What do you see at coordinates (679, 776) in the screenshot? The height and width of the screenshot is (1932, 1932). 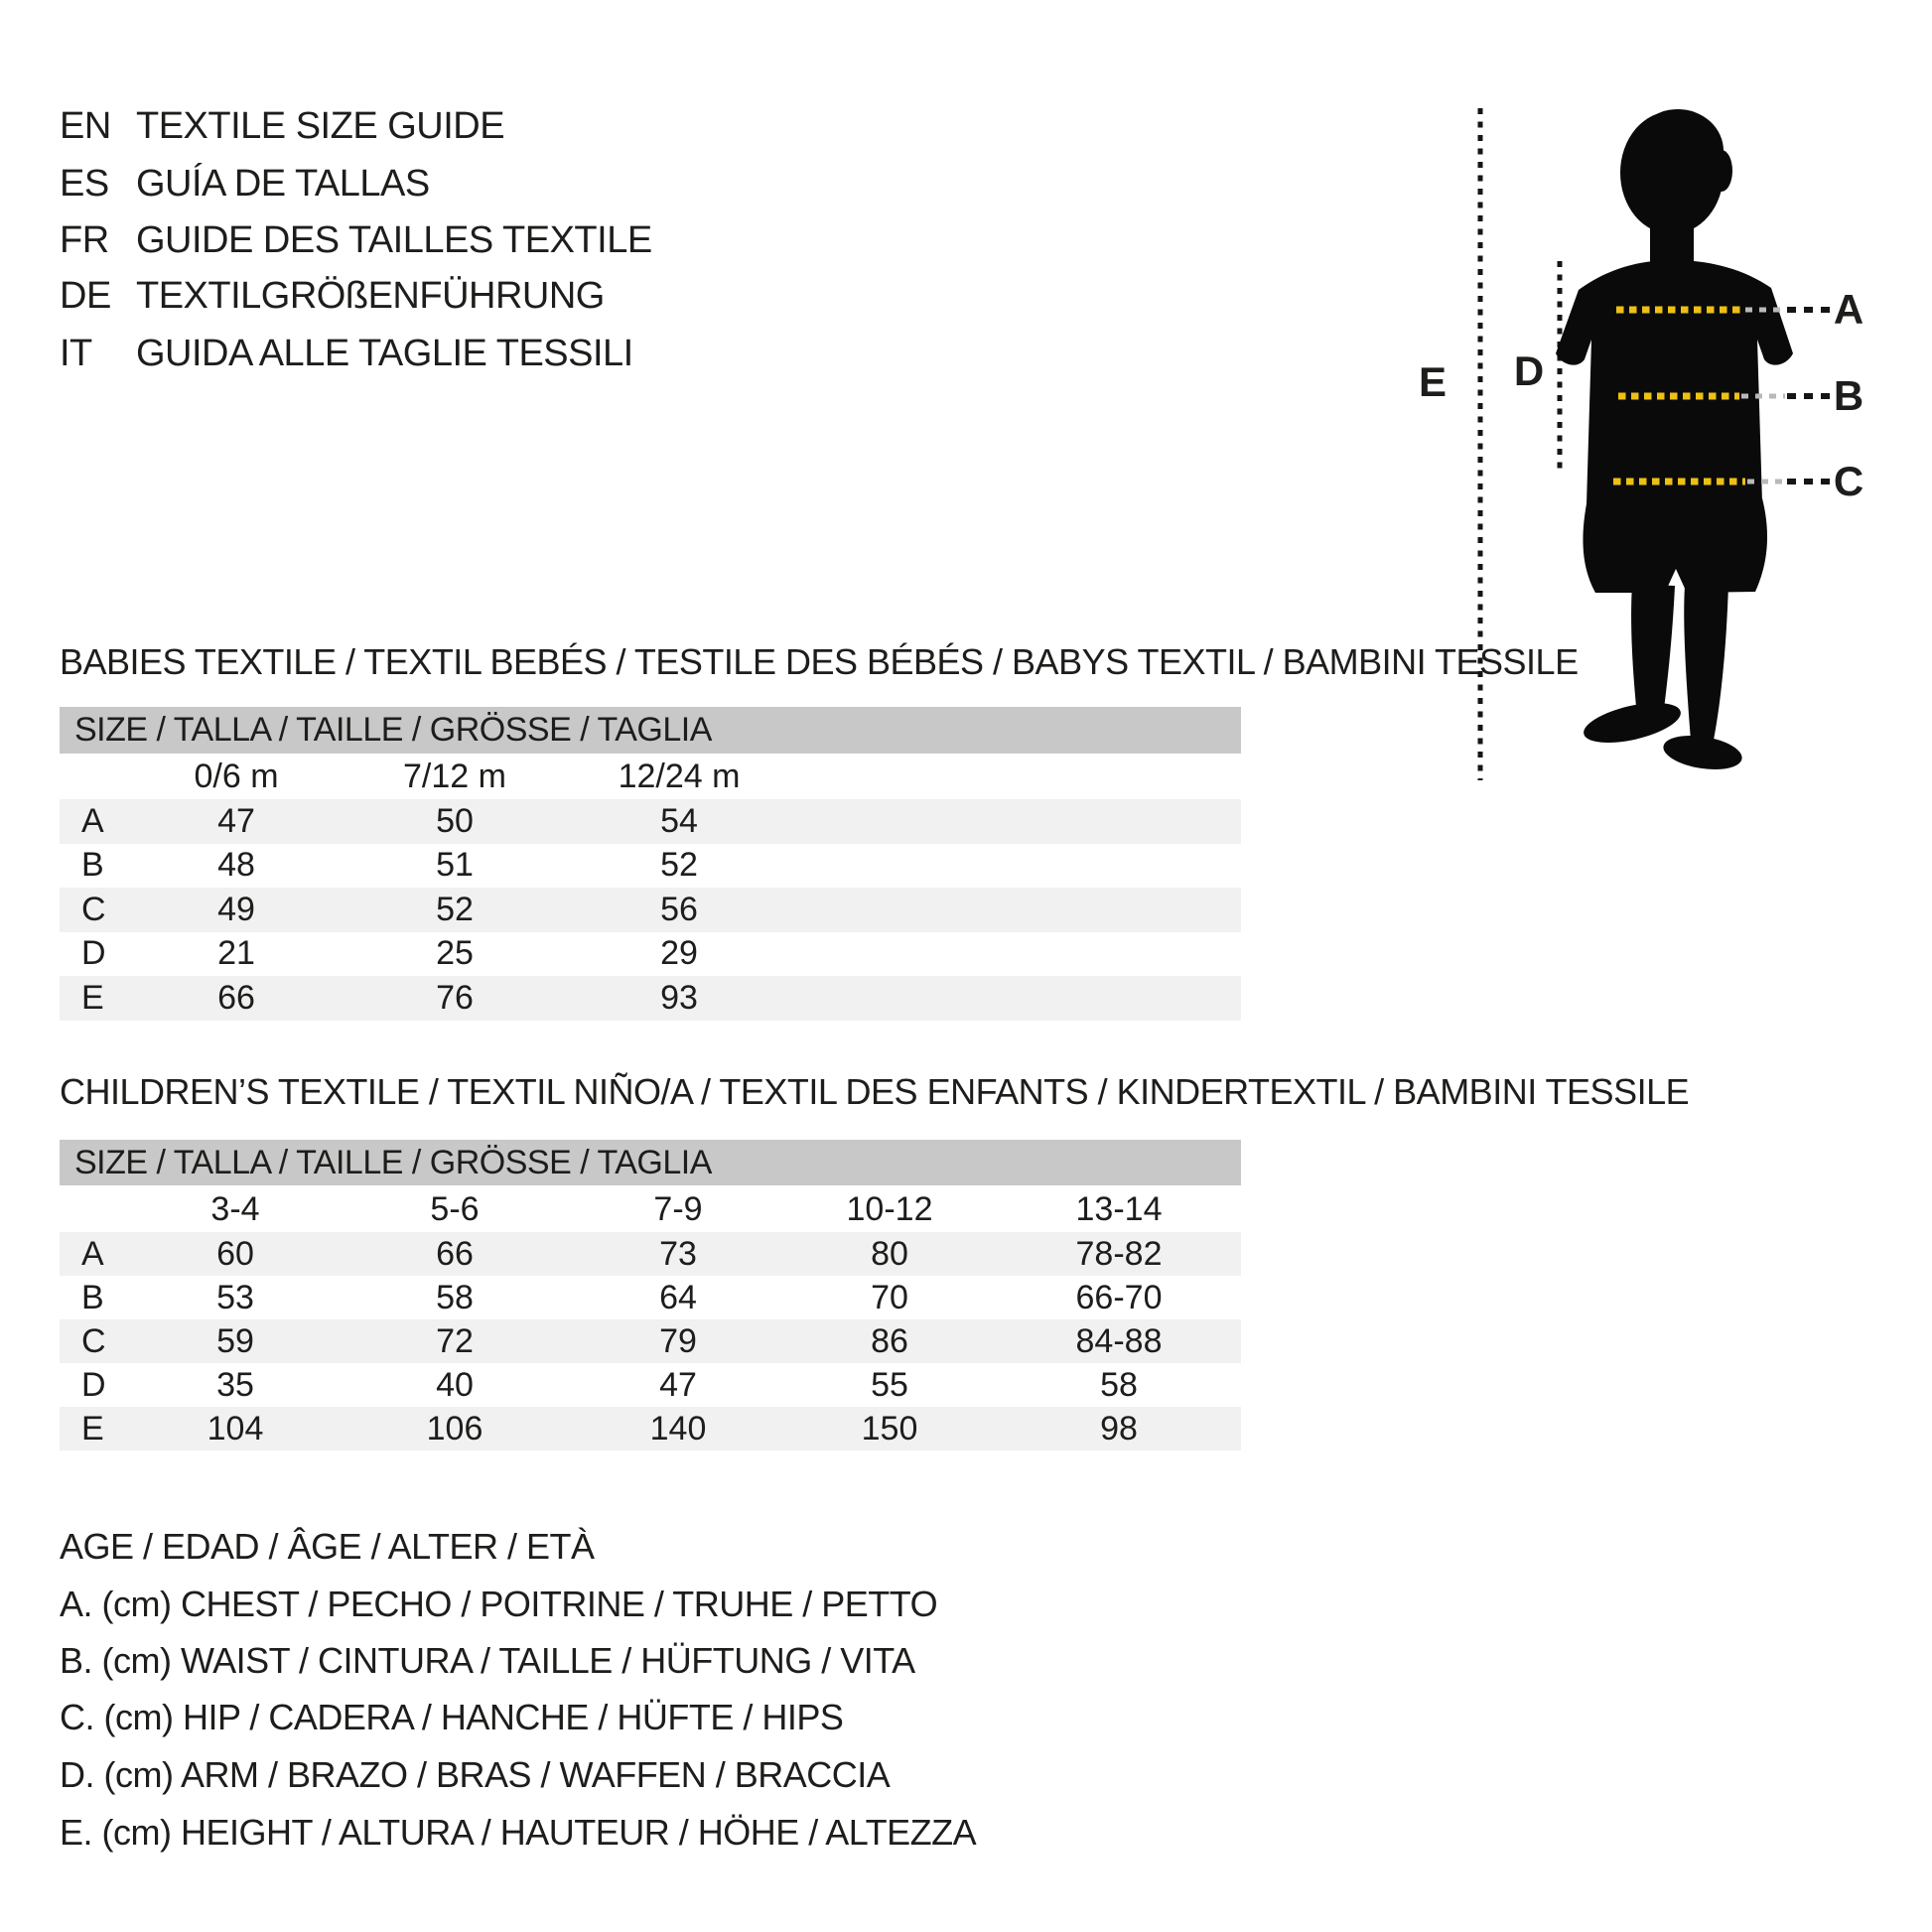 I see `babies-col-header: 12/24 m` at bounding box center [679, 776].